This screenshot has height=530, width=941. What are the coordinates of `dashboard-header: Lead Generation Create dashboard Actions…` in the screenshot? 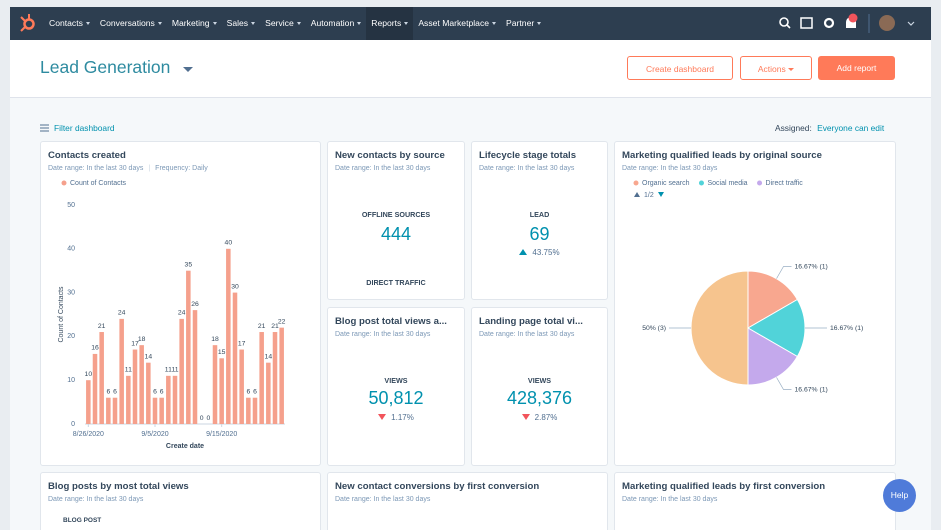 It's located at (470, 69).